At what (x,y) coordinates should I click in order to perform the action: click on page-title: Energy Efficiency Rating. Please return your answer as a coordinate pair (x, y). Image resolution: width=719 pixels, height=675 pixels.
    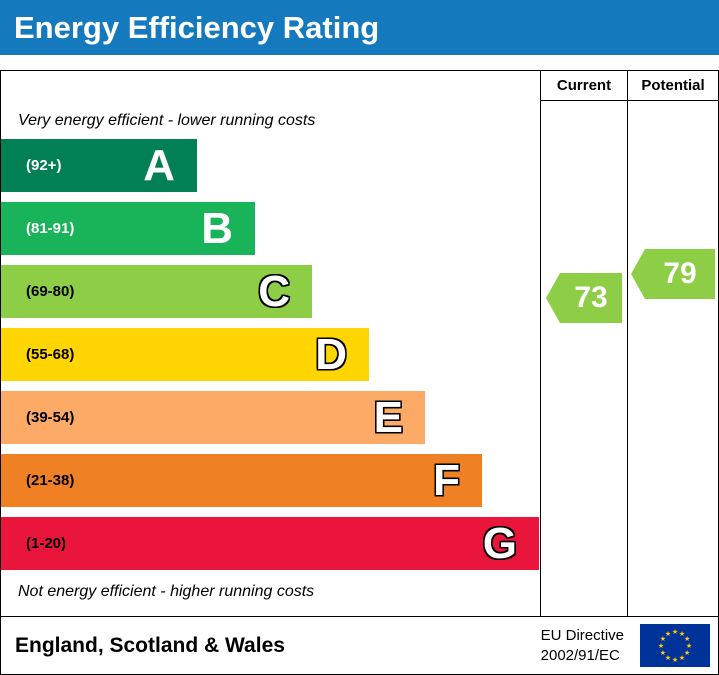
    Looking at the image, I should click on (197, 27).